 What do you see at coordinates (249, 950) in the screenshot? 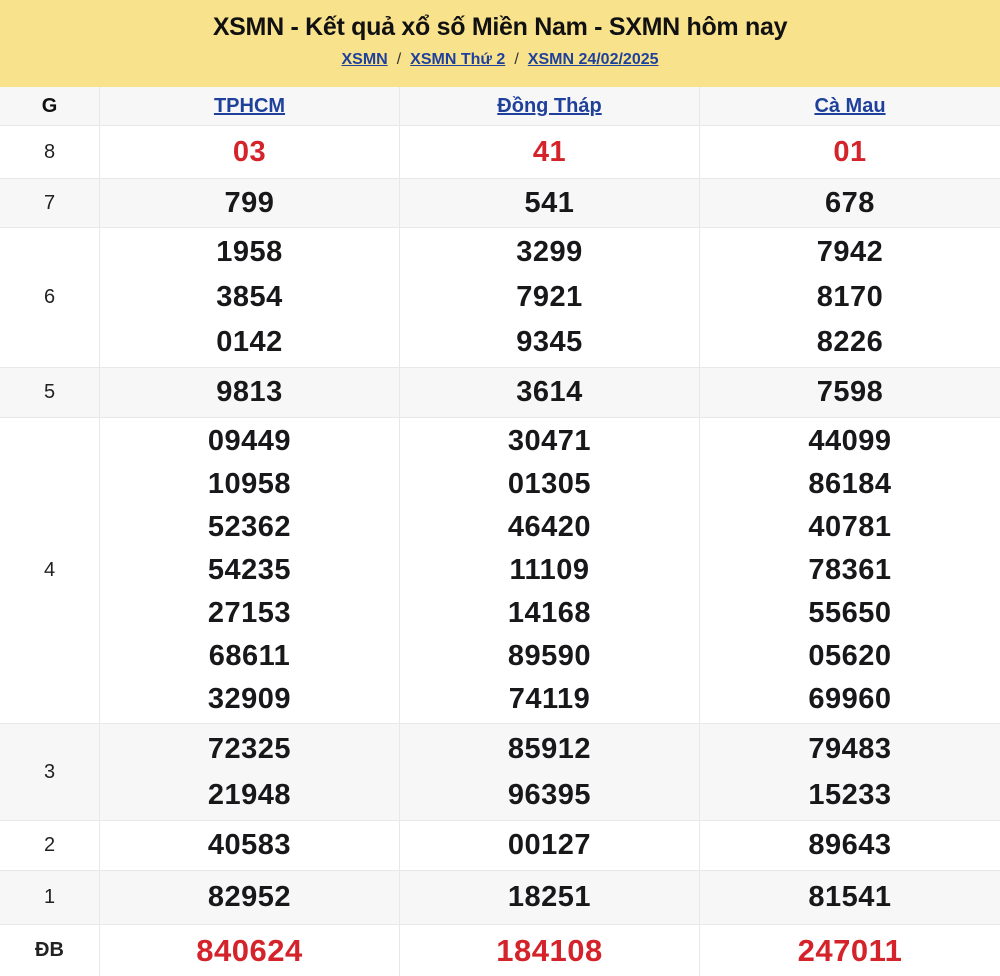
I see `result-number: 840624` at bounding box center [249, 950].